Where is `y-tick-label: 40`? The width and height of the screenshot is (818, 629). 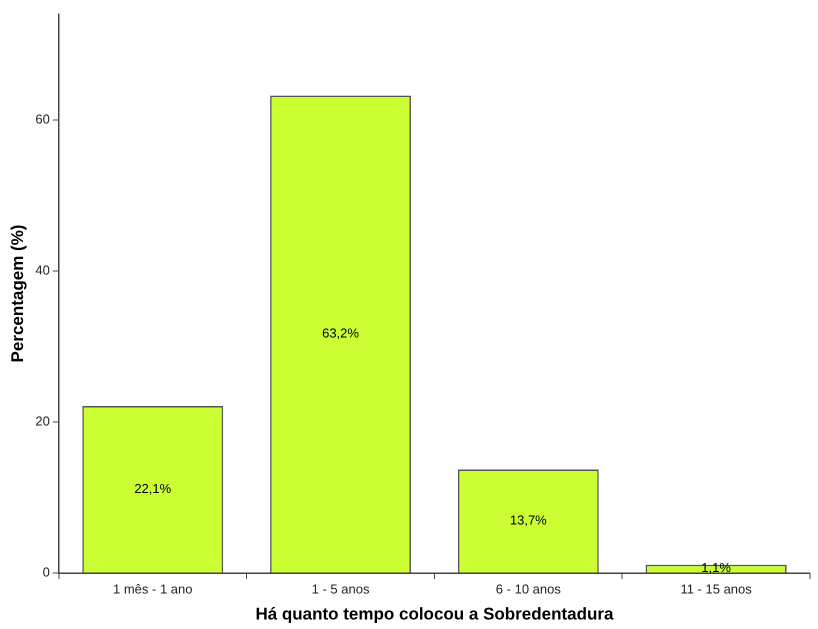
y-tick-label: 40 is located at coordinates (42, 270).